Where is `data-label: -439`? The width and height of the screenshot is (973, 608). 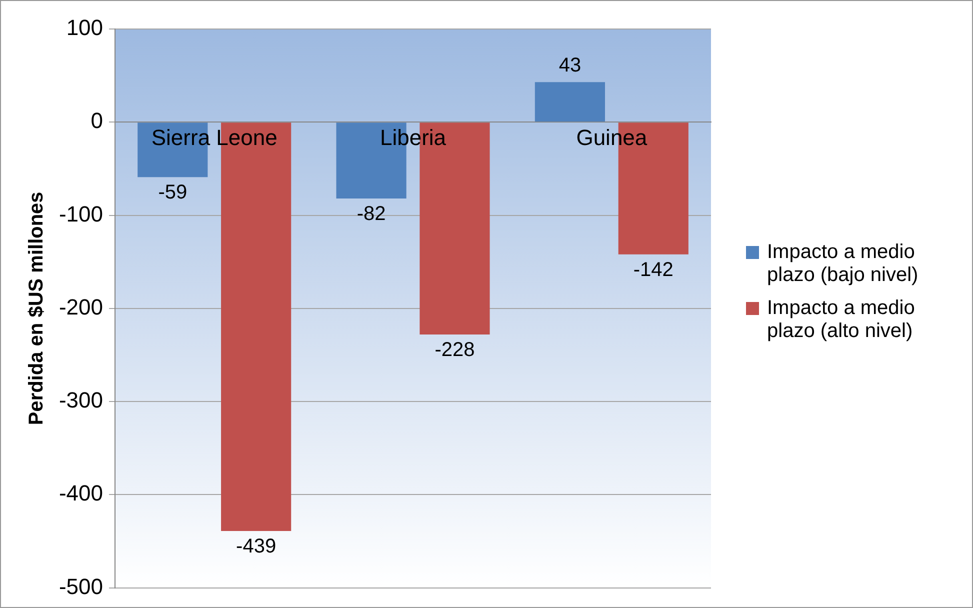 data-label: -439 is located at coordinates (256, 547).